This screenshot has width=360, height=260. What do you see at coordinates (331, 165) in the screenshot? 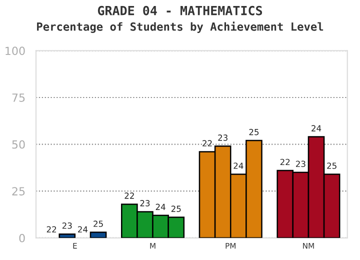
I see `series-label: 25` at bounding box center [331, 165].